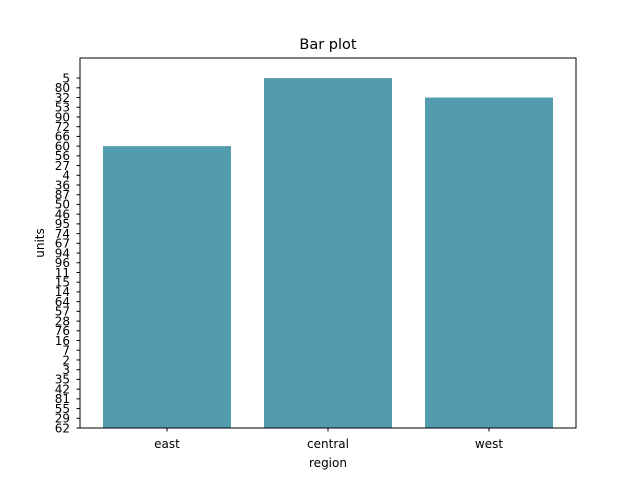  What do you see at coordinates (328, 463) in the screenshot?
I see `x-axis-label: region` at bounding box center [328, 463].